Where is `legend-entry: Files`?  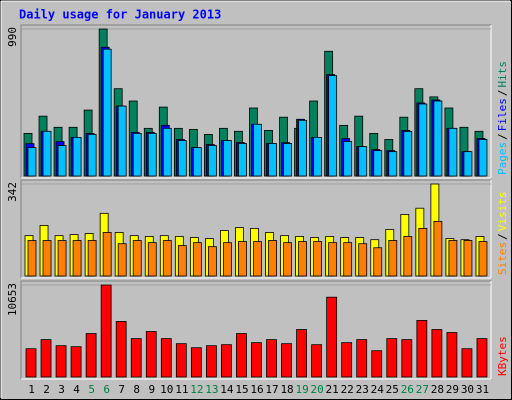 legend-entry: Files is located at coordinates (502, 114).